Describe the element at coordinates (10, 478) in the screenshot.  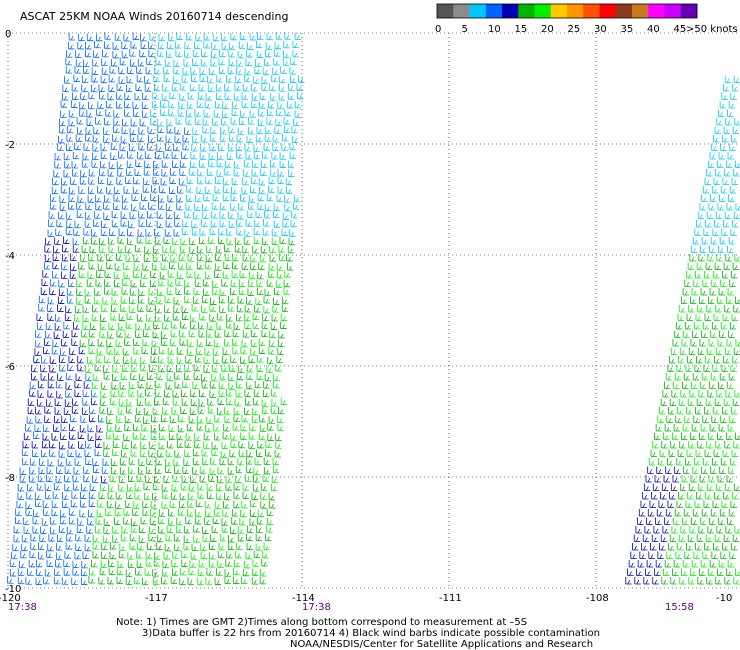
I see `y-tick-label: -8` at that location.